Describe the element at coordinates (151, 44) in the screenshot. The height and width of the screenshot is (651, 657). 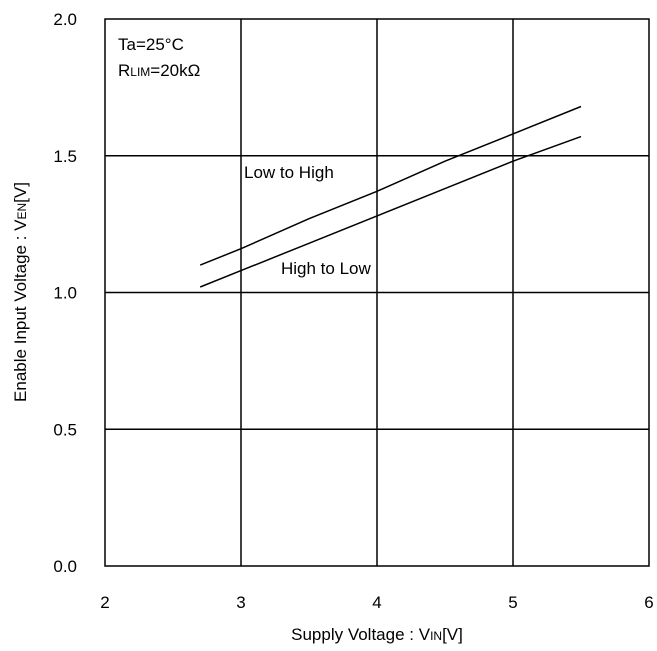
I see `condition-temperature: Ta=25°C` at that location.